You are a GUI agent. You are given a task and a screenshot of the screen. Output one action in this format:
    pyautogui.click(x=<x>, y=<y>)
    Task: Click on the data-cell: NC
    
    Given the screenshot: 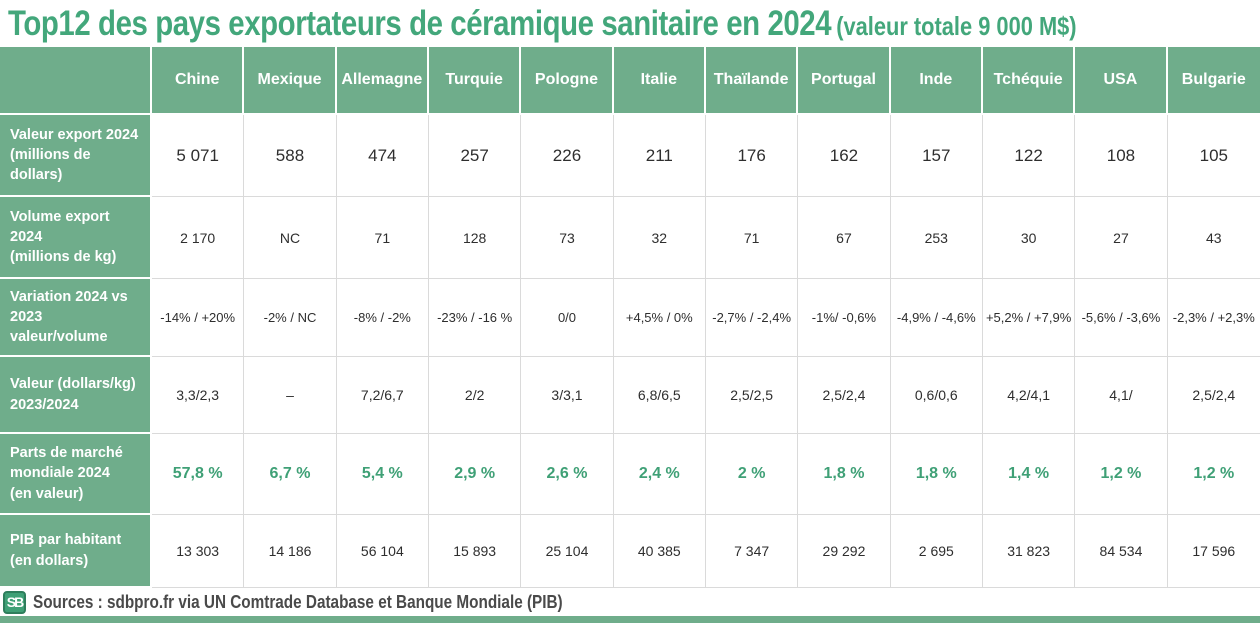 What is the action you would take?
    pyautogui.click(x=290, y=238)
    